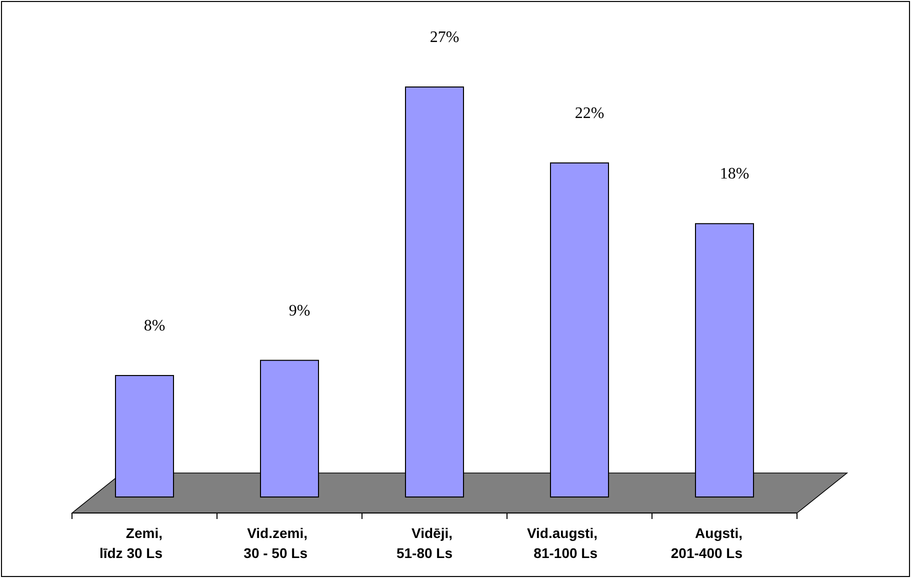  I want to click on x-tick-label: Zemi, līdz 30 Ls, so click(131, 543).